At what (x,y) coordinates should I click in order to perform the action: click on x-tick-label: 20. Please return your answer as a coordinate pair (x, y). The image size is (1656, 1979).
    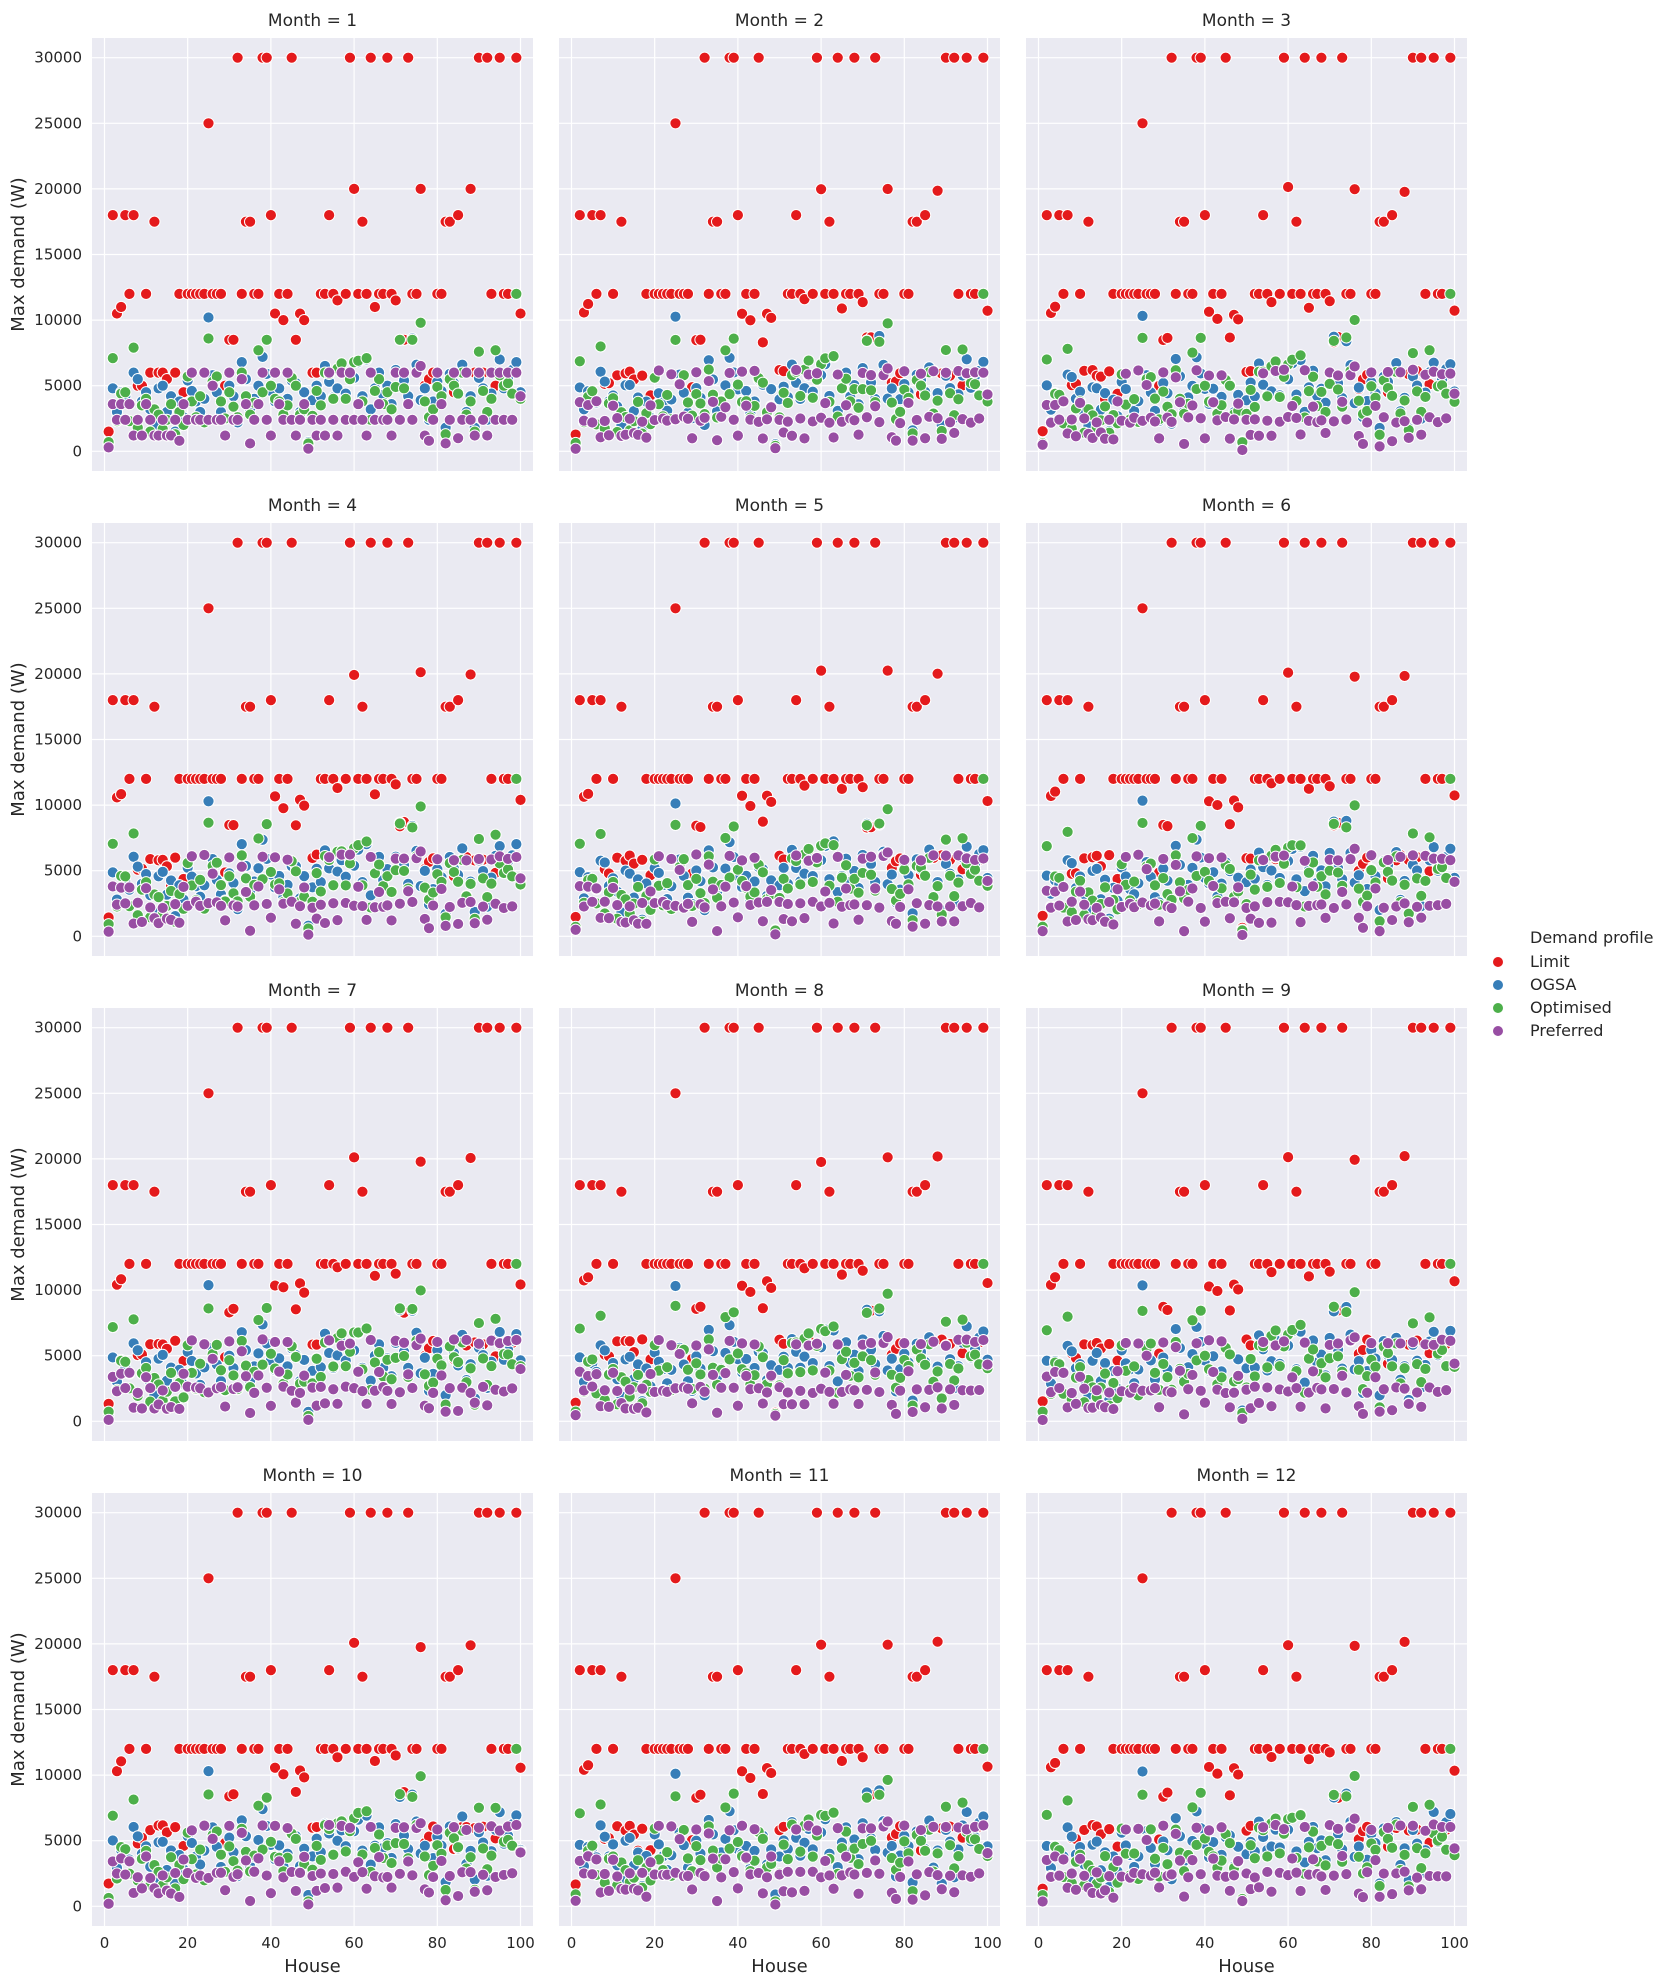
    Looking at the image, I should click on (654, 1943).